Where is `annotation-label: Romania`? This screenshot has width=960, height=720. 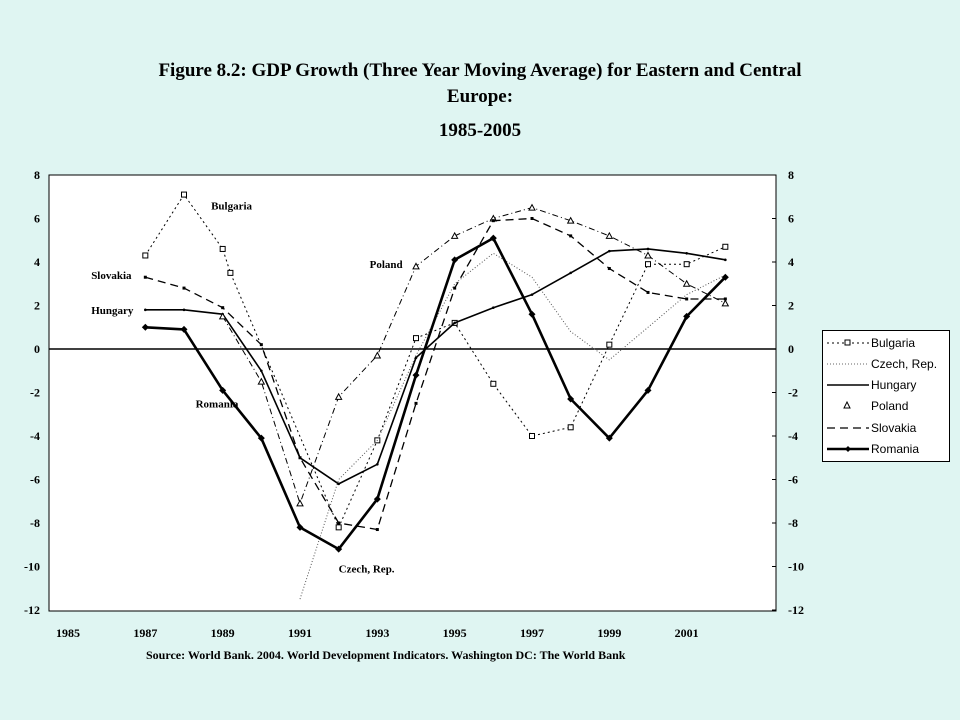 annotation-label: Romania is located at coordinates (217, 404).